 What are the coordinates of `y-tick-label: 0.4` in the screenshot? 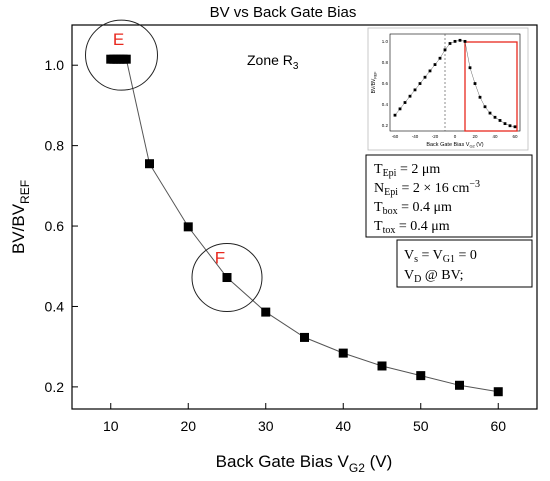 It's located at (55, 306).